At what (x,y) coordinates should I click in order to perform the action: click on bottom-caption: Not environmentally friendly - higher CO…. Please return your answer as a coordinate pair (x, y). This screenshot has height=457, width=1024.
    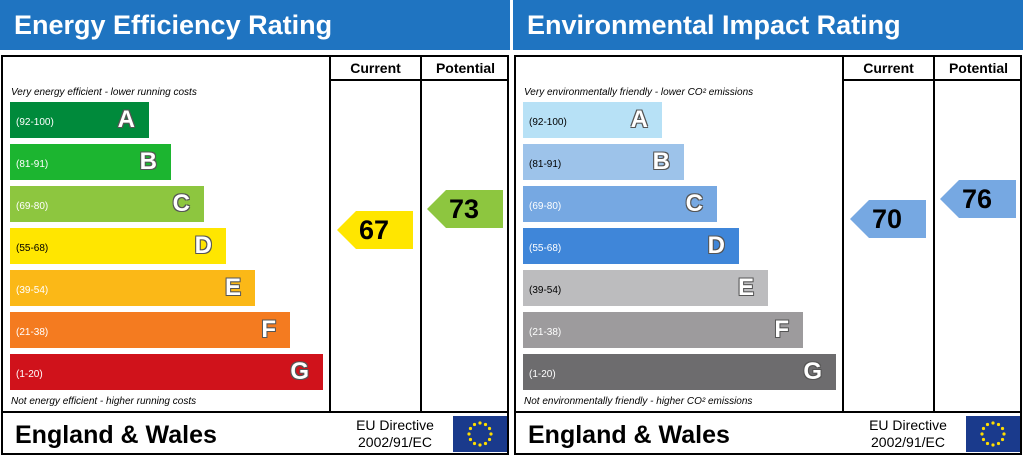
    Looking at the image, I should click on (638, 401).